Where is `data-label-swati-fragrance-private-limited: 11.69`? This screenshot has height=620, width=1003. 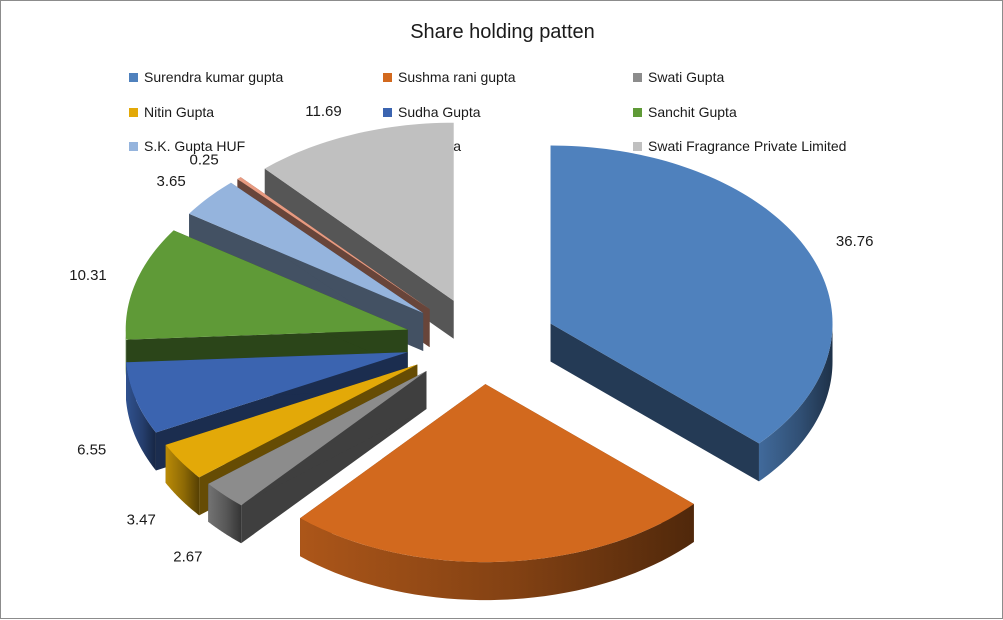 data-label-swati-fragrance-private-limited: 11.69 is located at coordinates (323, 111).